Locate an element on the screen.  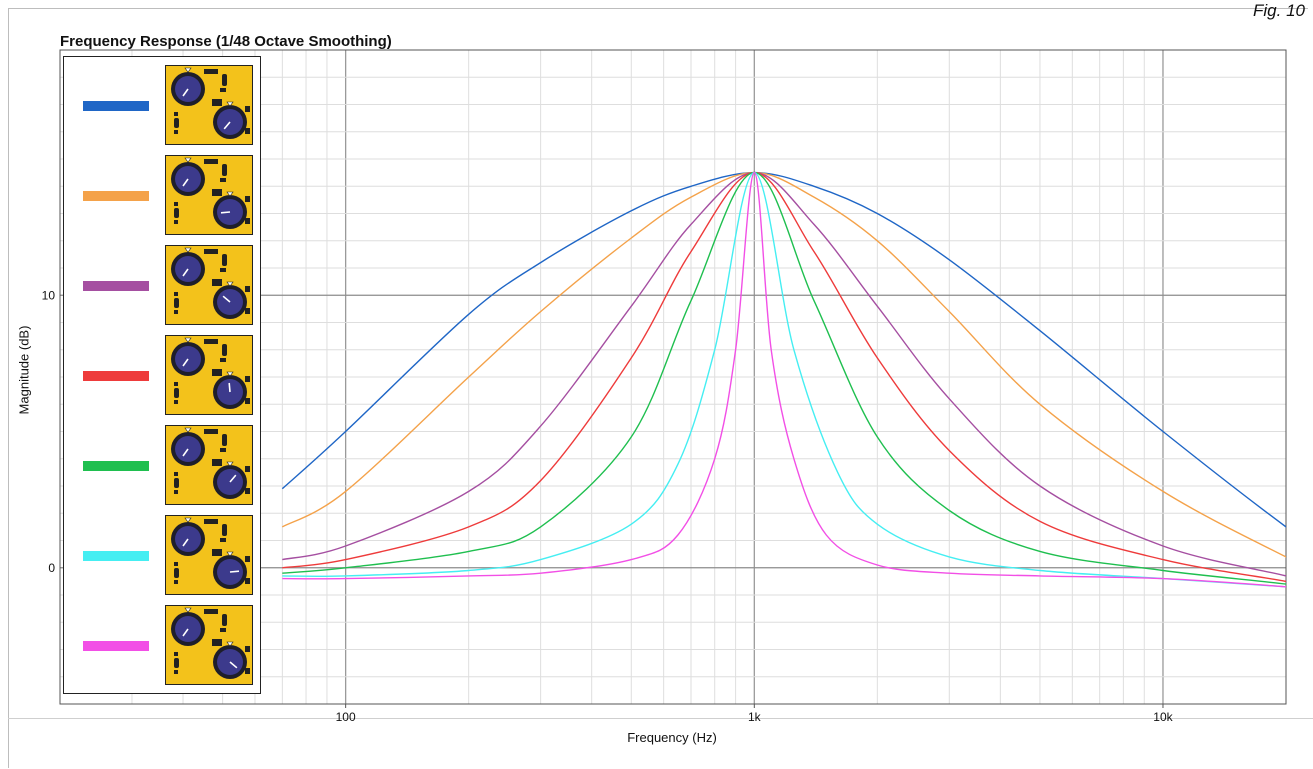
x-axis-label: Frequency (Hz) is located at coordinates (672, 737).